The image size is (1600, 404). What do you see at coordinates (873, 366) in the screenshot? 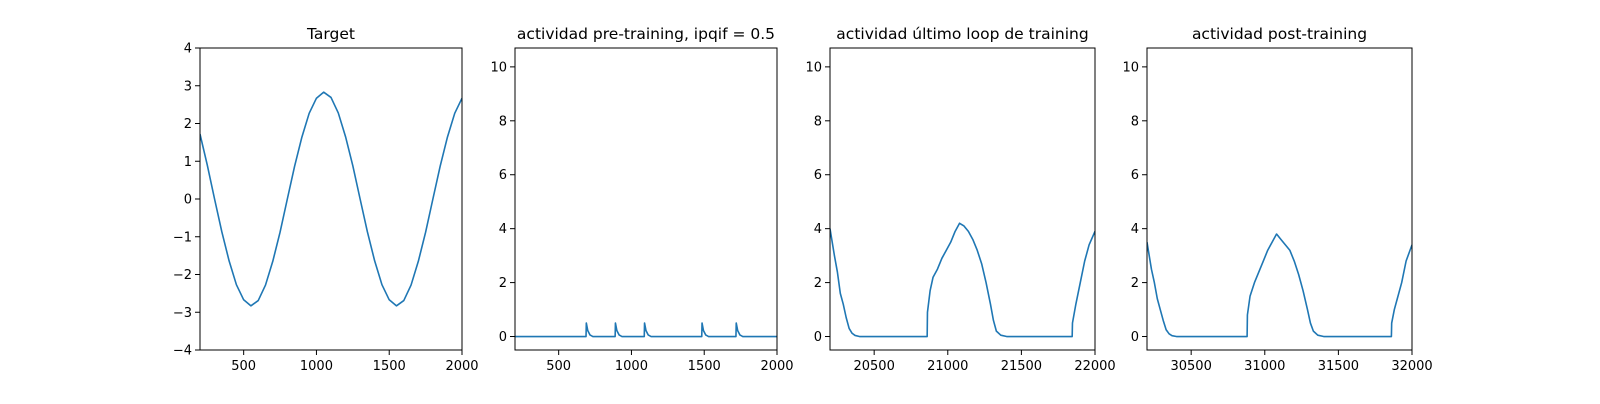
I see `x-tick-label: 20500` at bounding box center [873, 366].